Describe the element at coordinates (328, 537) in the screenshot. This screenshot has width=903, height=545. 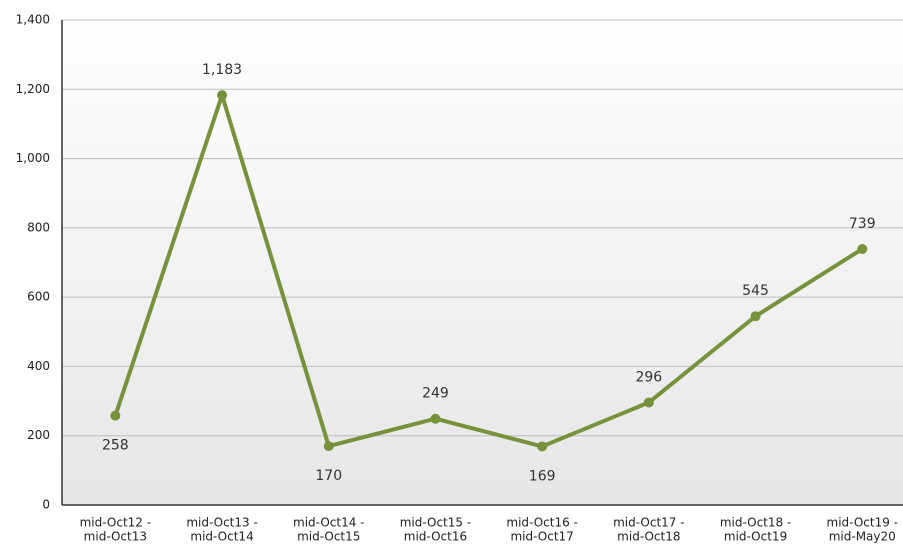
I see `x-tick-label: mid-Oct15` at that location.